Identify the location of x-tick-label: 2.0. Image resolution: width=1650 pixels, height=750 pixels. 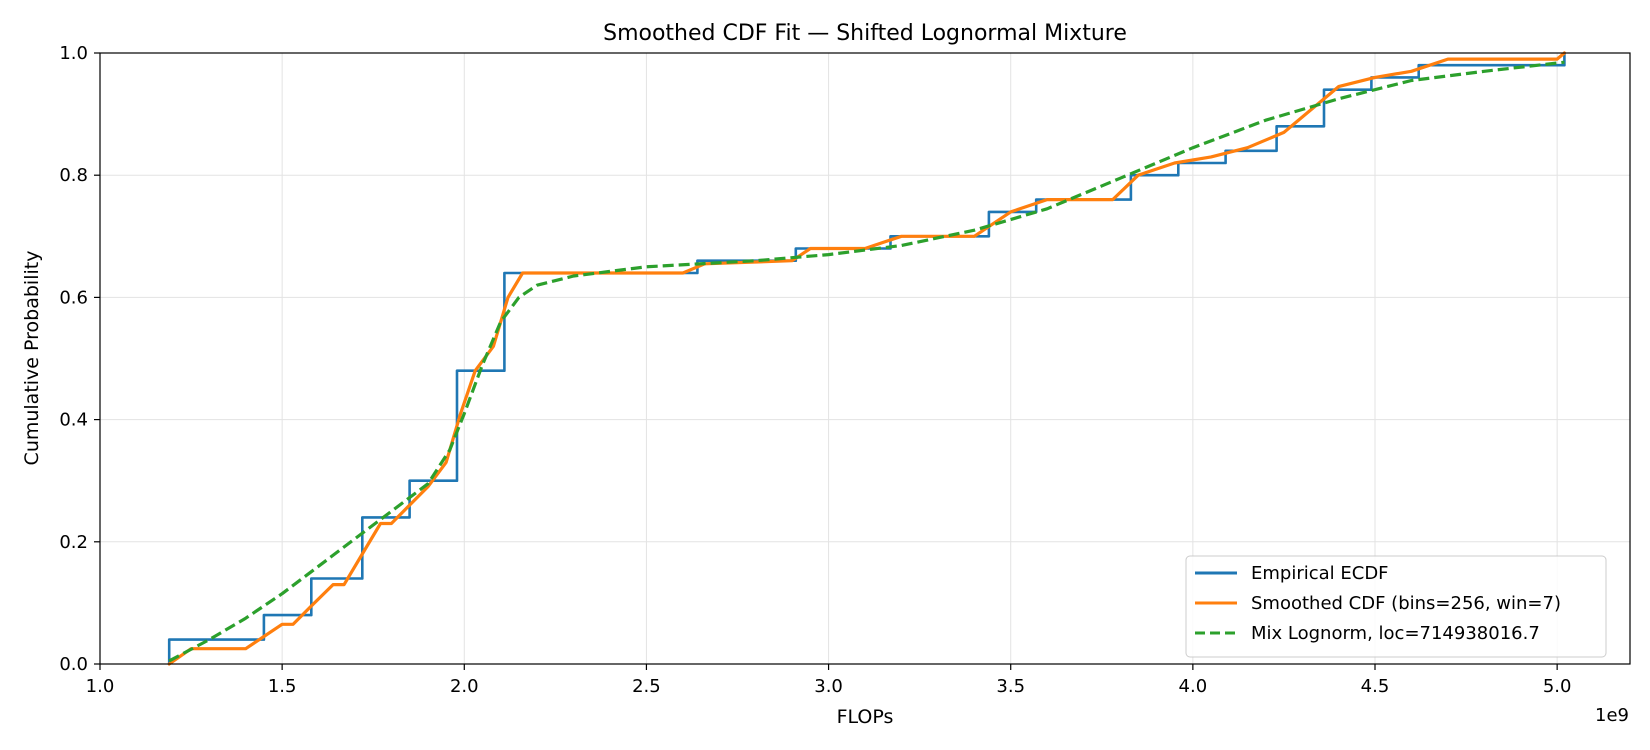
(464, 686).